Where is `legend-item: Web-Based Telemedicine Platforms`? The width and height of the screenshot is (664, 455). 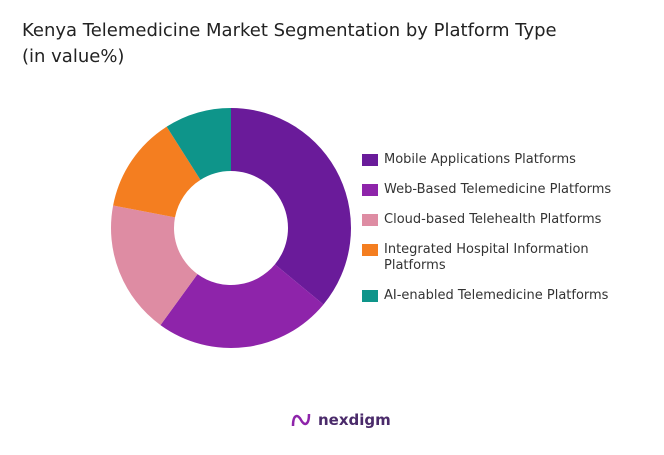
legend-item: Web-Based Telemedicine Platforms is located at coordinates (507, 190).